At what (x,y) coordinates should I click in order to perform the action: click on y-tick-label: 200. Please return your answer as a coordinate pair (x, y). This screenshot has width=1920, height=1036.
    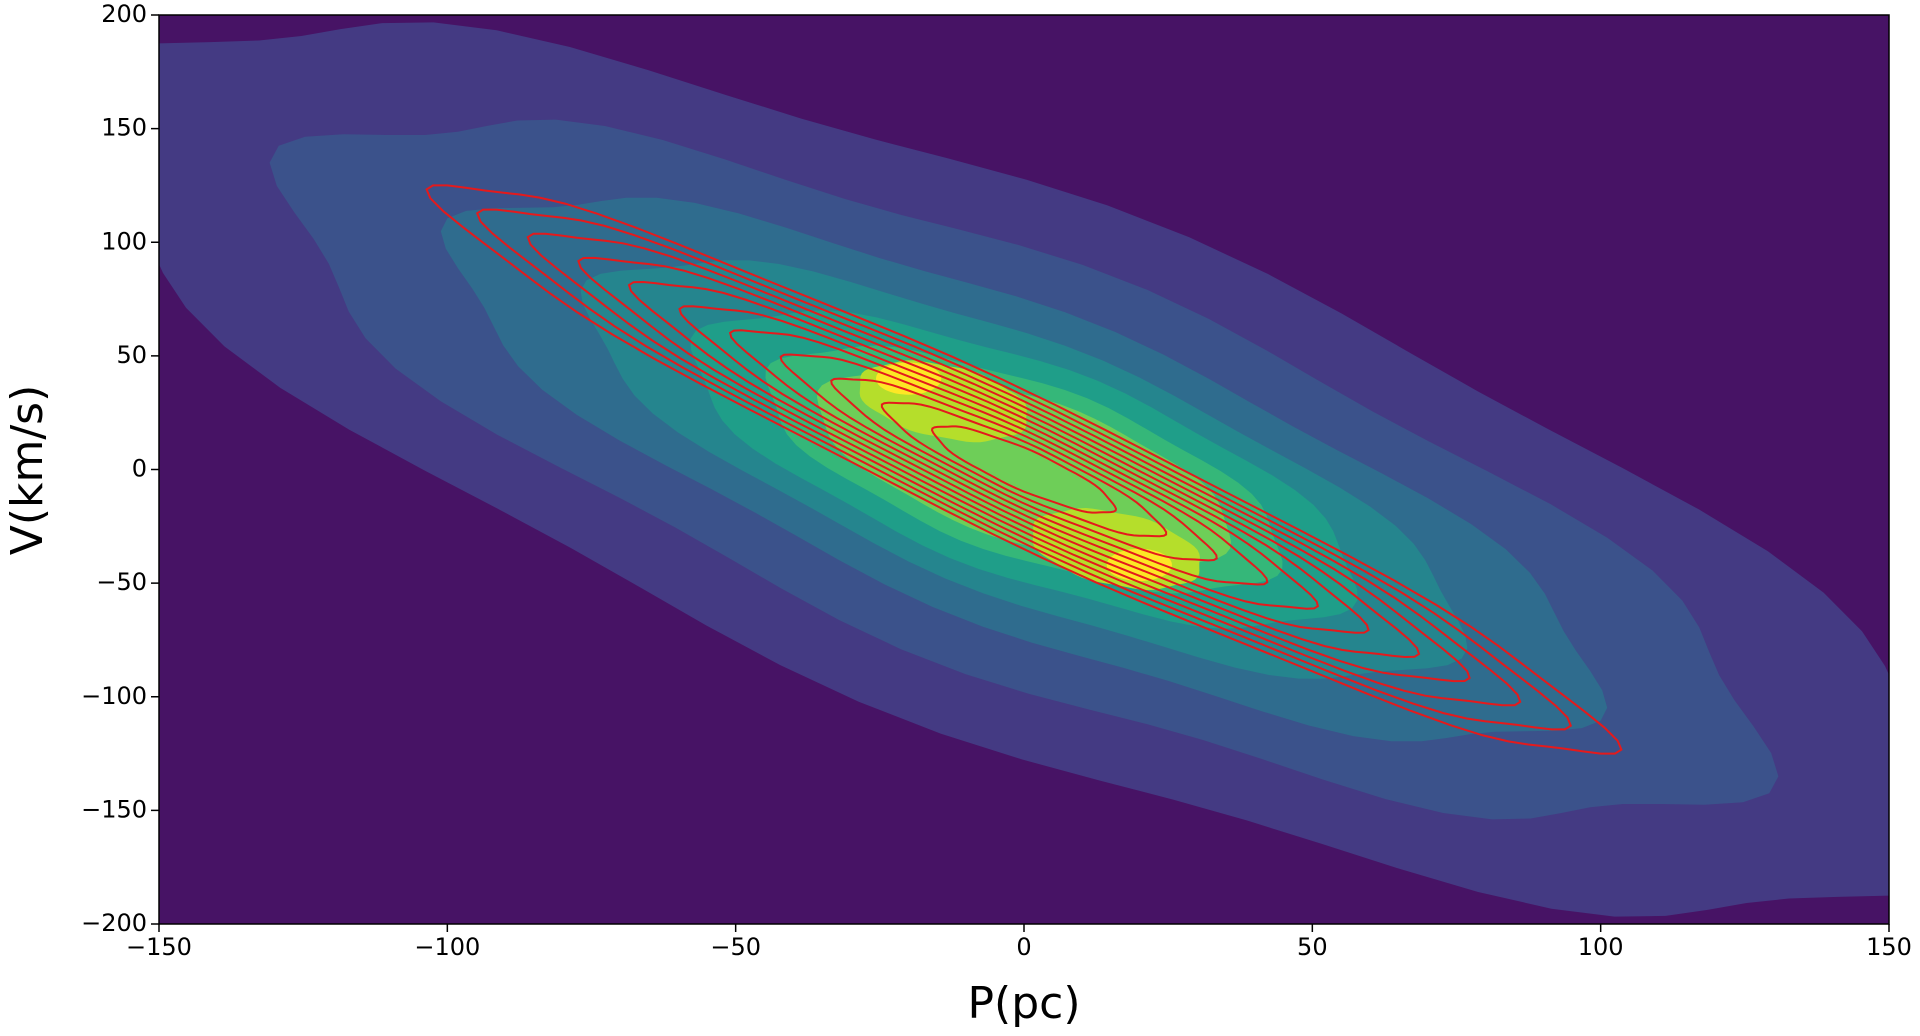
    Looking at the image, I should click on (124, 14).